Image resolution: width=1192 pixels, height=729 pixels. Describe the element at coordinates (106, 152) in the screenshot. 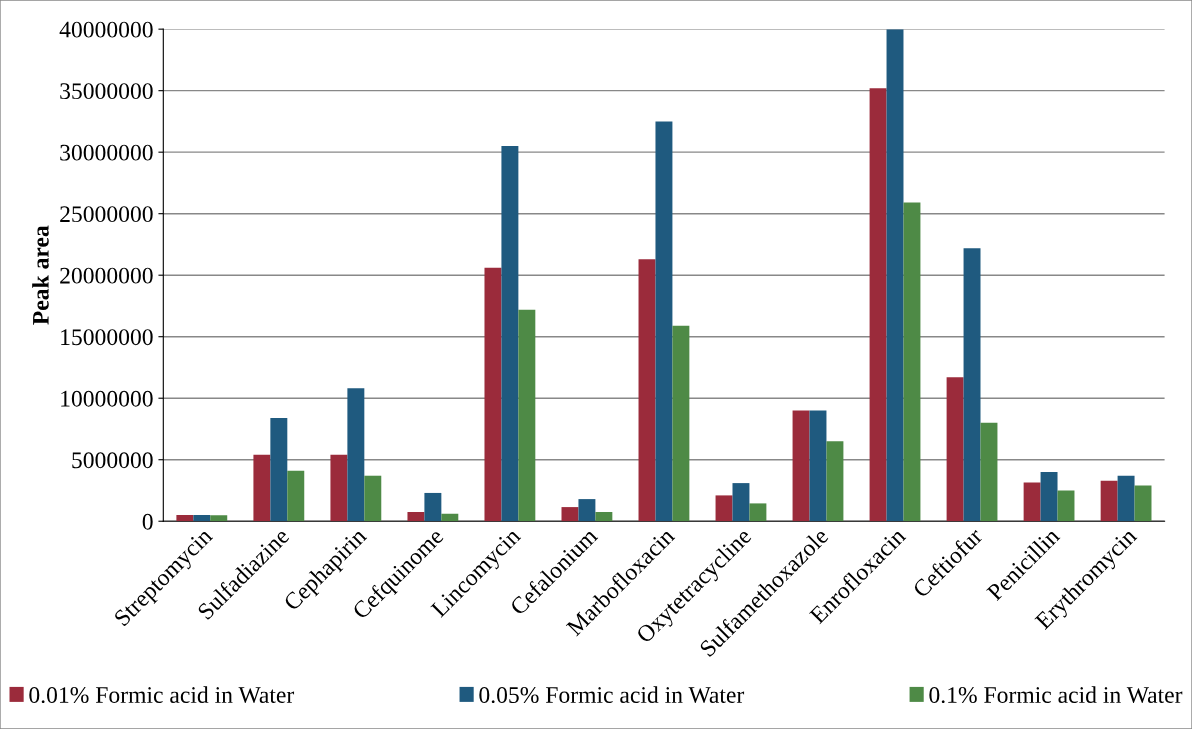

I see `y-tick-label: 30000000` at that location.